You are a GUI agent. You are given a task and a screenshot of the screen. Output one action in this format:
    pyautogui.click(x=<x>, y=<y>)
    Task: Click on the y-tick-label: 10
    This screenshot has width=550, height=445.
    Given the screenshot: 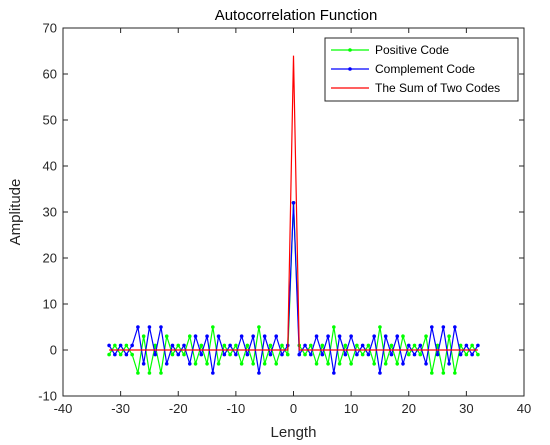 What is the action you would take?
    pyautogui.click(x=50, y=304)
    